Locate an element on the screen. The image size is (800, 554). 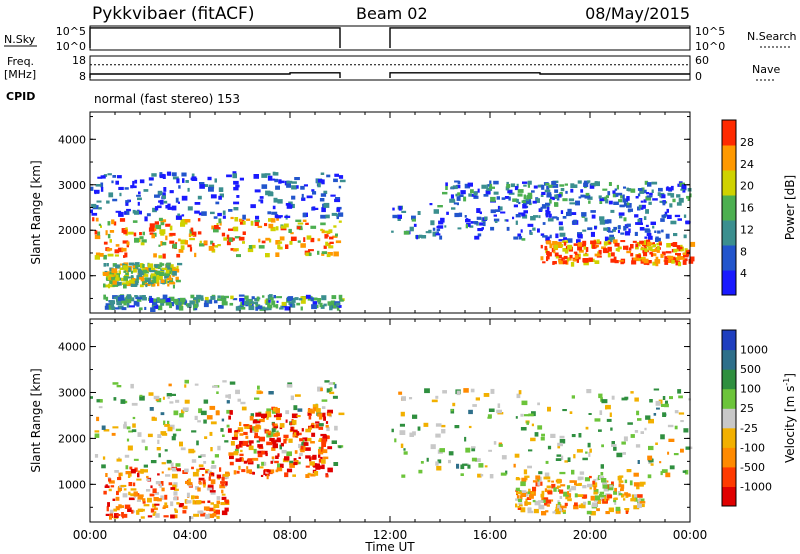
colorbar-tick-label: 4 is located at coordinates (743, 273).